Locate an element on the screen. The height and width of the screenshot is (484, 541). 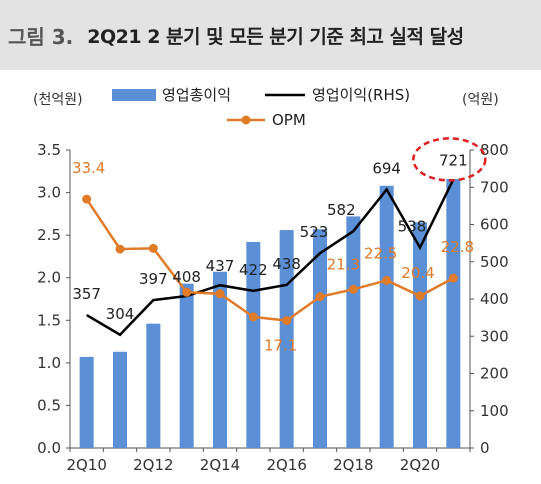
legend-group: 영업총이익 영업이익(RHS) OPM is located at coordinates (261, 107).